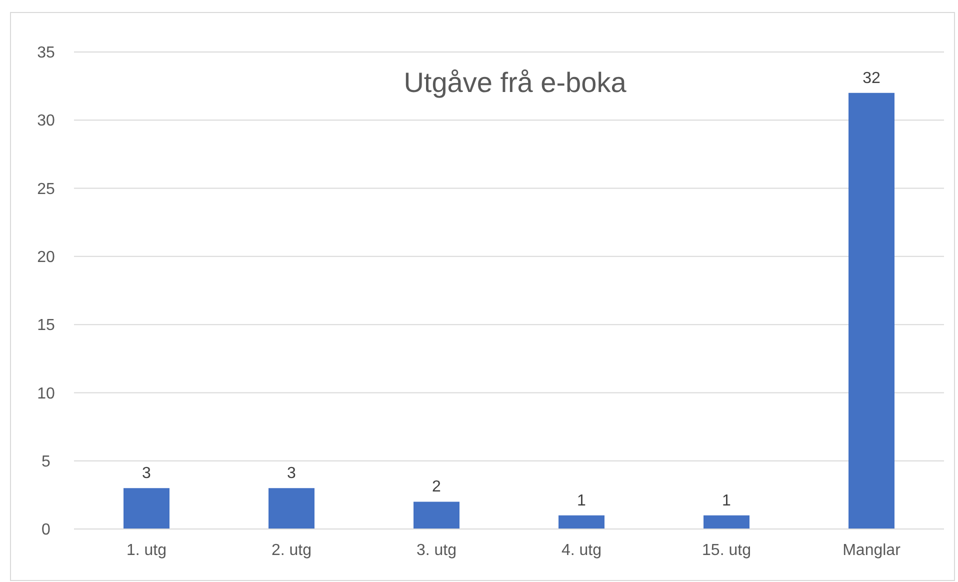 The height and width of the screenshot is (582, 958). I want to click on y-tick-label: 0, so click(46, 530).